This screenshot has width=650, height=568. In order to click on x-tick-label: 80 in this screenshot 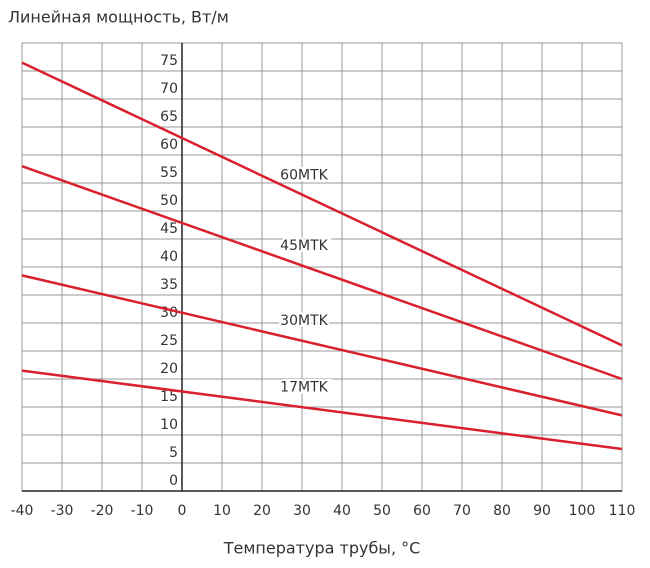, I will do `click(502, 511)`.